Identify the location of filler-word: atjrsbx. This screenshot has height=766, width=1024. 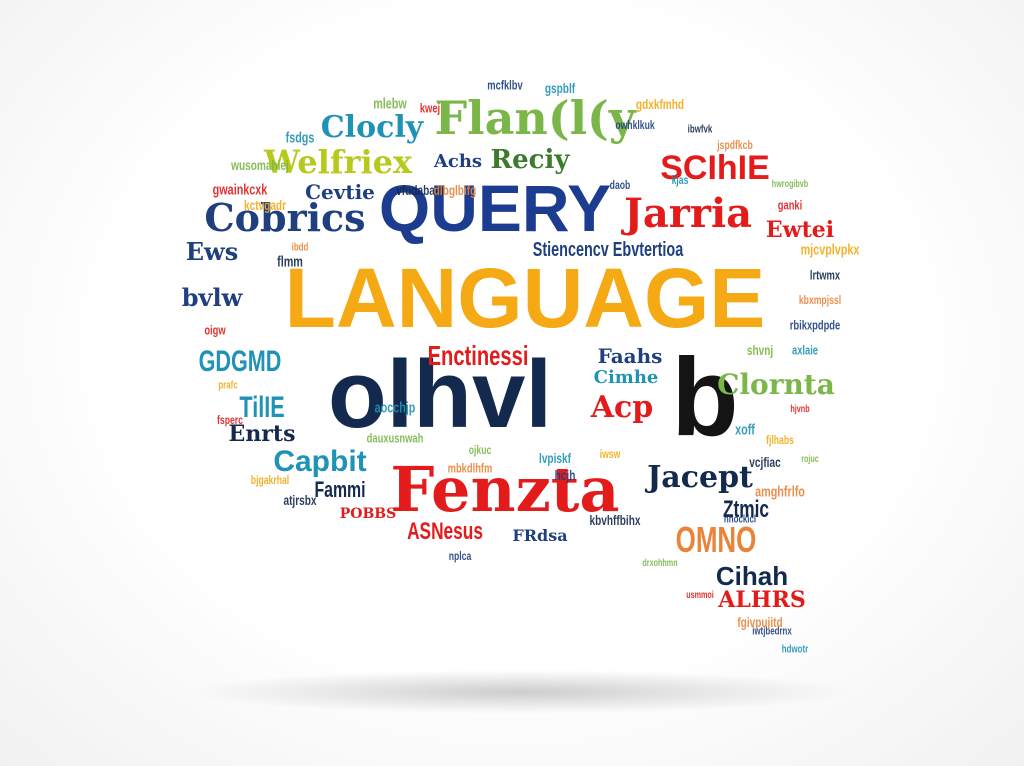
(300, 500).